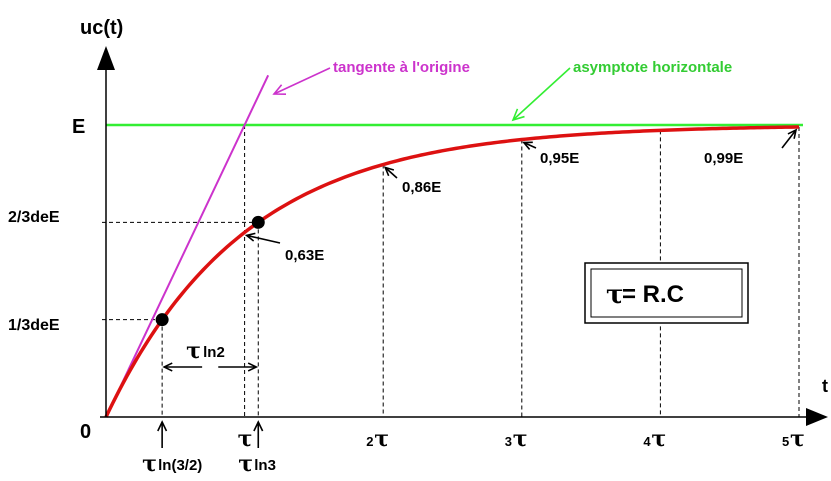  What do you see at coordinates (279, 89) in the screenshot?
I see `tangent-callout-arrow-head` at bounding box center [279, 89].